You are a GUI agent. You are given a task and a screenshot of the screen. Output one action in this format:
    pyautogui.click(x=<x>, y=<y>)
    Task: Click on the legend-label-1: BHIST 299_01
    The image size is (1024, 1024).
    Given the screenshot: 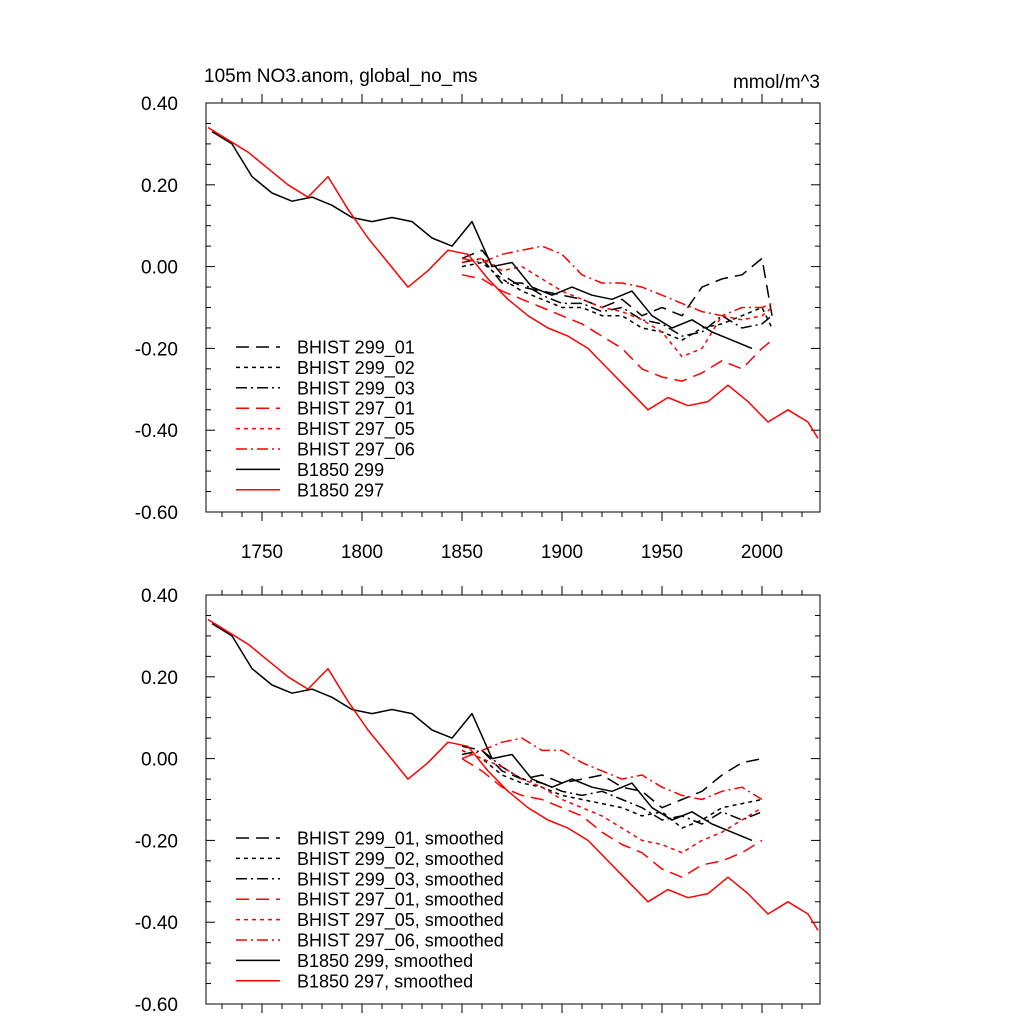 What is the action you would take?
    pyautogui.click(x=356, y=348)
    